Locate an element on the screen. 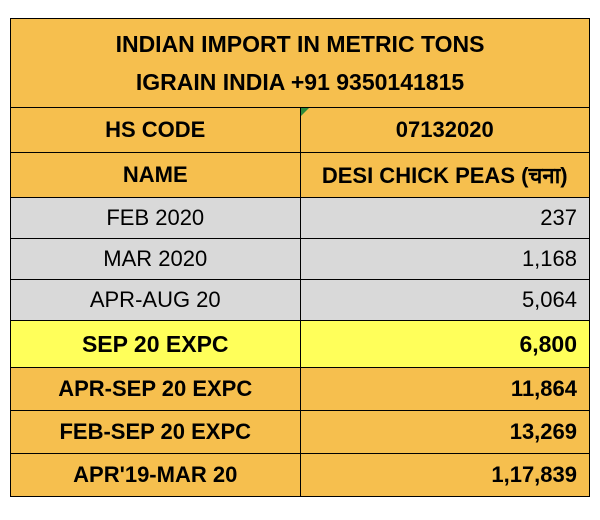  cell: HS CODE is located at coordinates (155, 130).